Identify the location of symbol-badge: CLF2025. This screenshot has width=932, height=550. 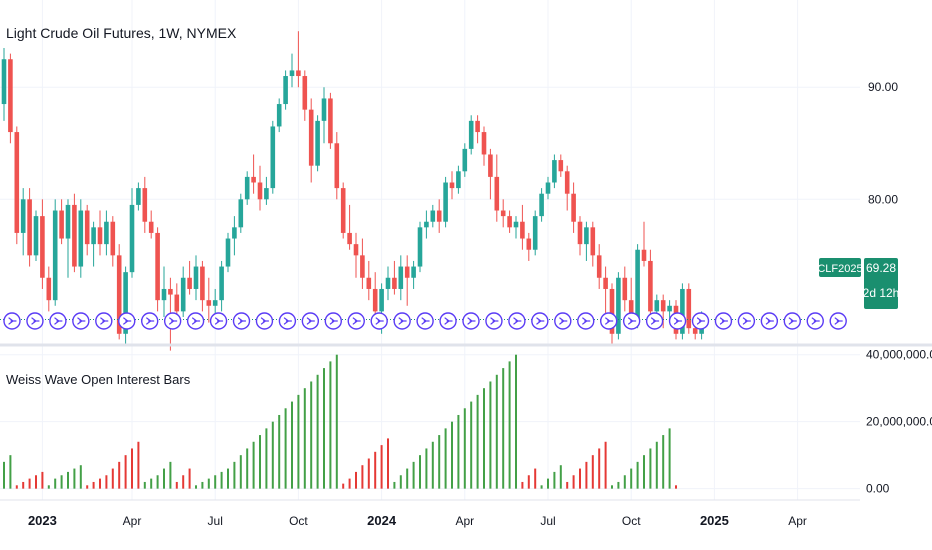
(839, 269).